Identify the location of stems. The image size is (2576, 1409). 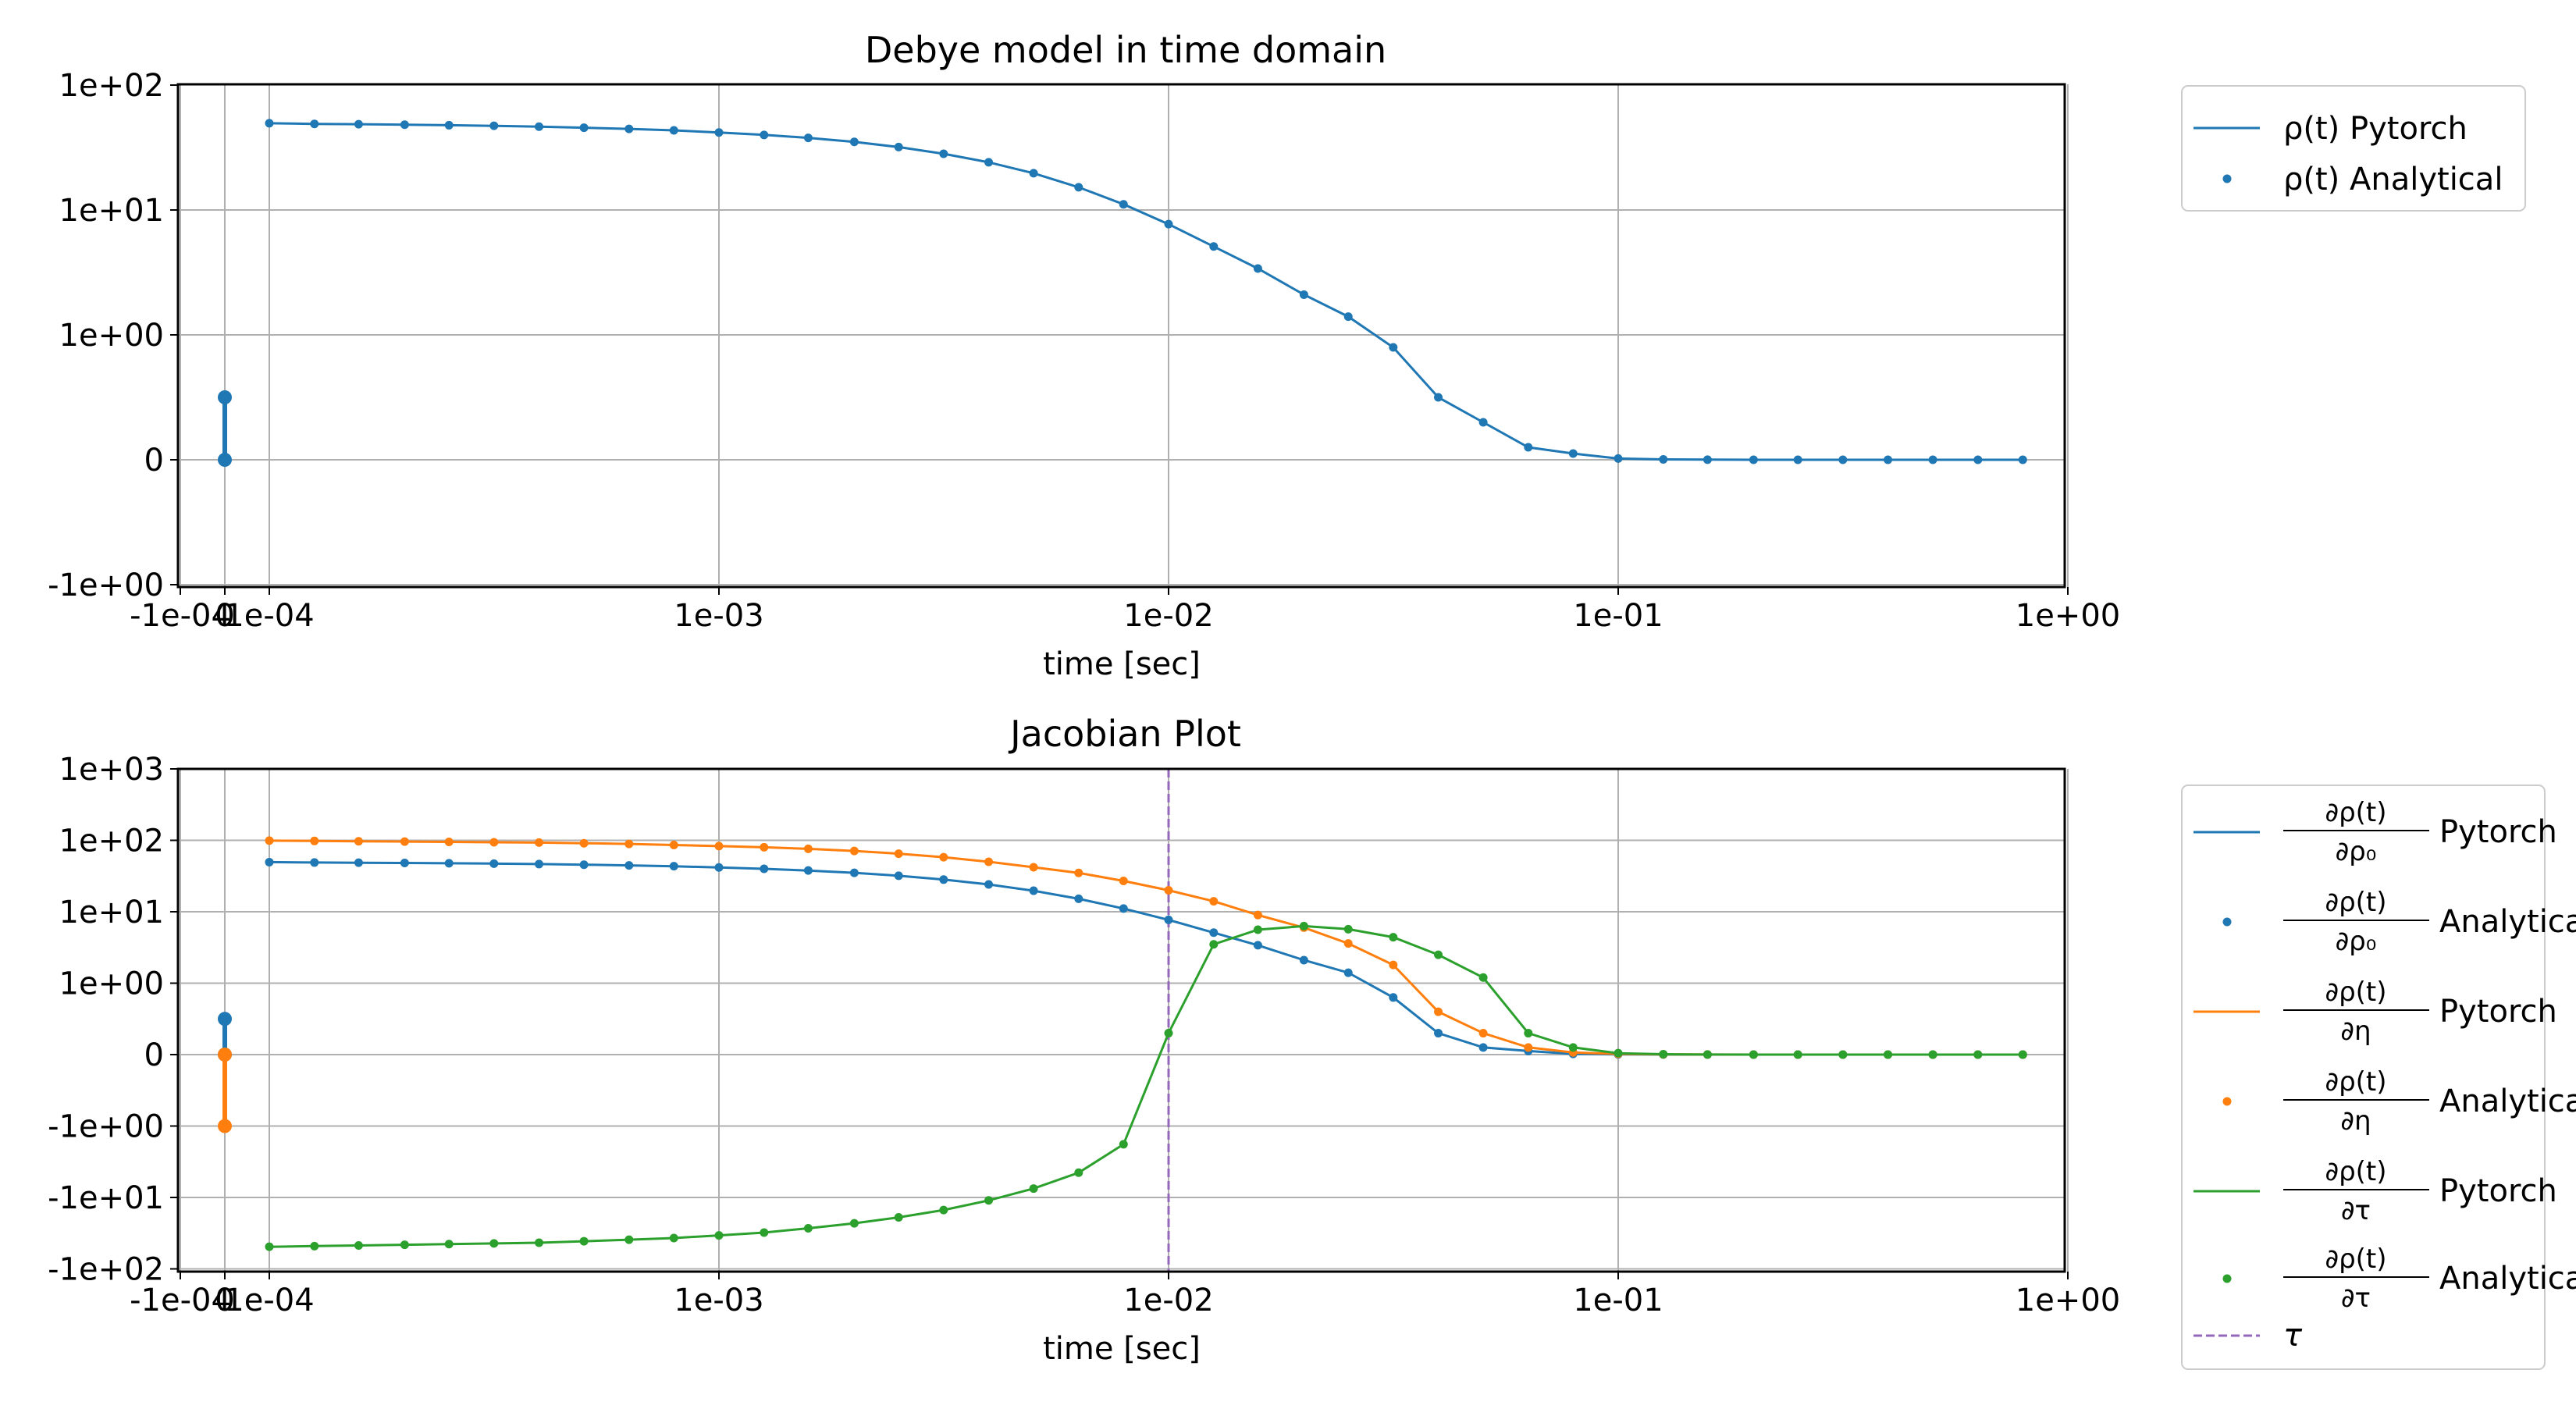
(225, 1072).